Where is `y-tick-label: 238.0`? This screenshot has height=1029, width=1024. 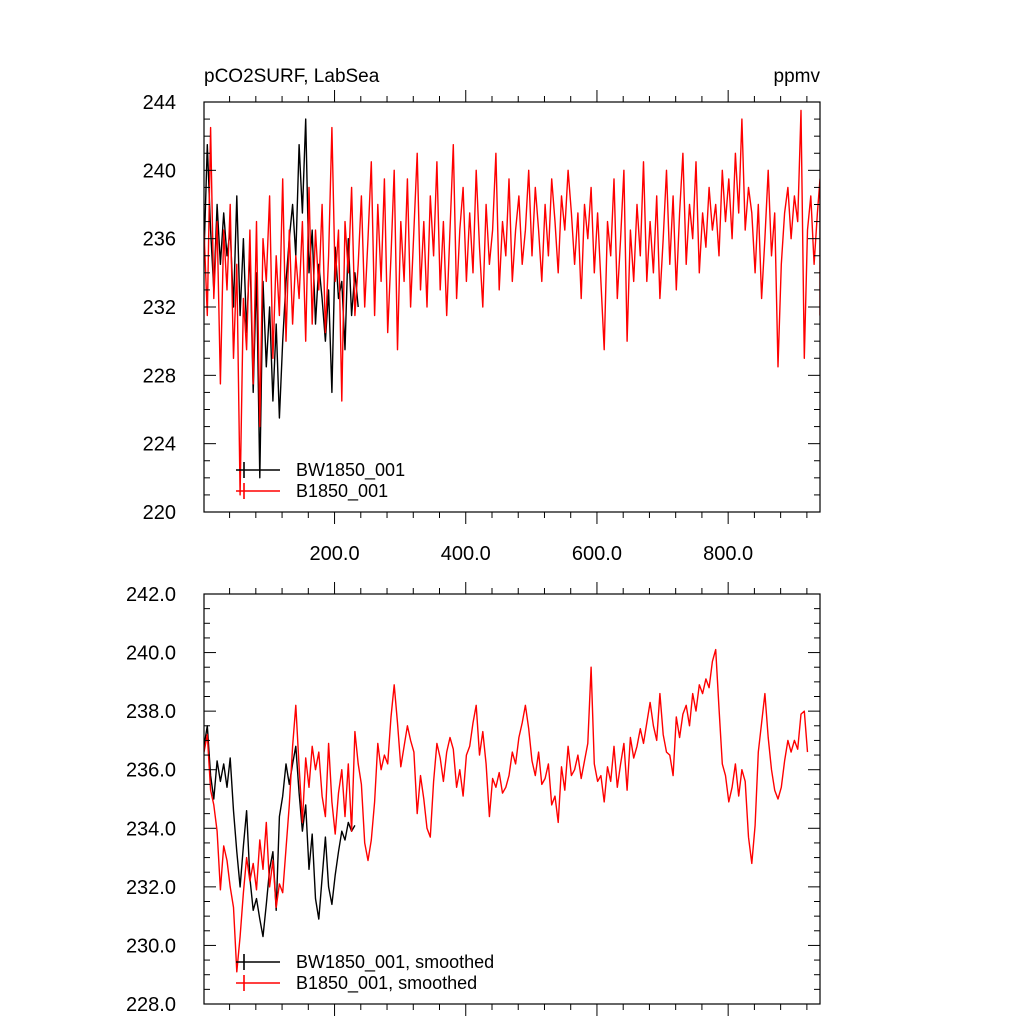 y-tick-label: 238.0 is located at coordinates (151, 712).